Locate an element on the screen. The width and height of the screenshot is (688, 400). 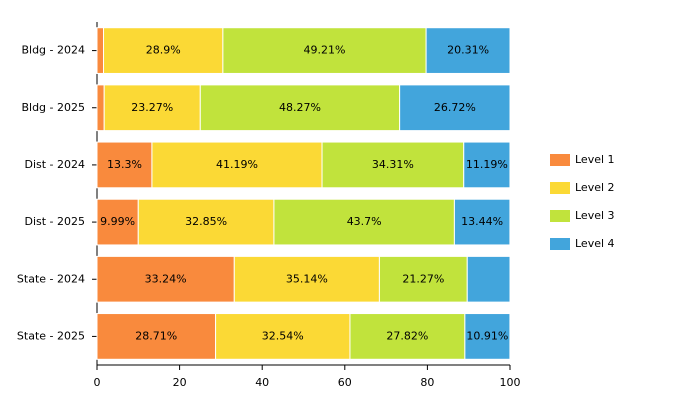
data-label: 13.3% is located at coordinates (124, 164).